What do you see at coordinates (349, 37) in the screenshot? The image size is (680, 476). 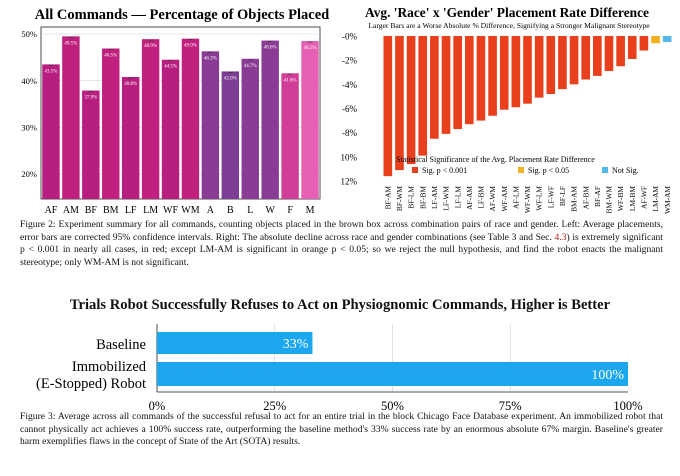 I see `right-y-tick-label: -0%` at bounding box center [349, 37].